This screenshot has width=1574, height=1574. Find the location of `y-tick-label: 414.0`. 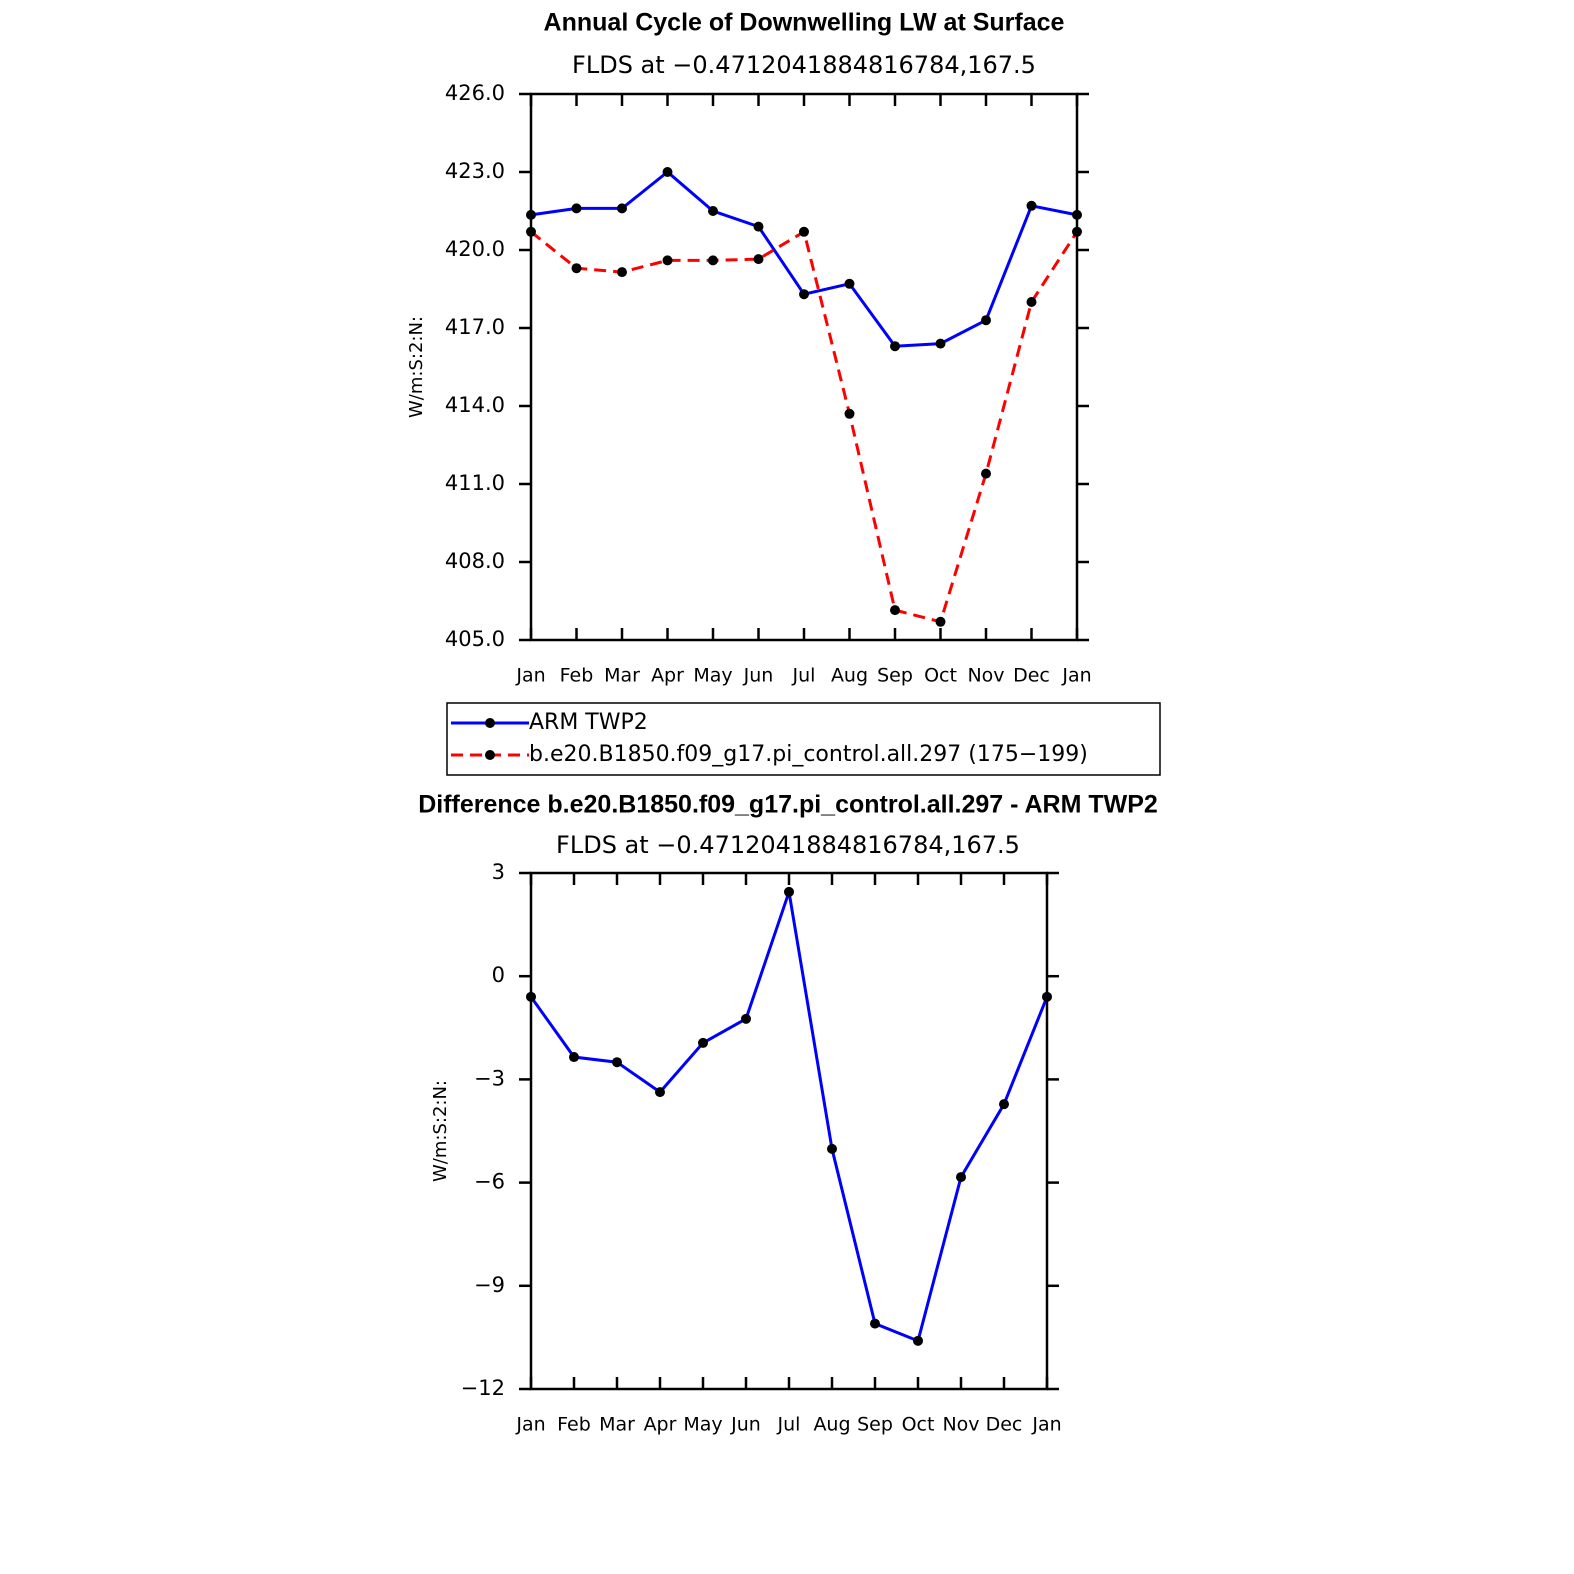

y-tick-label: 414.0 is located at coordinates (475, 405).